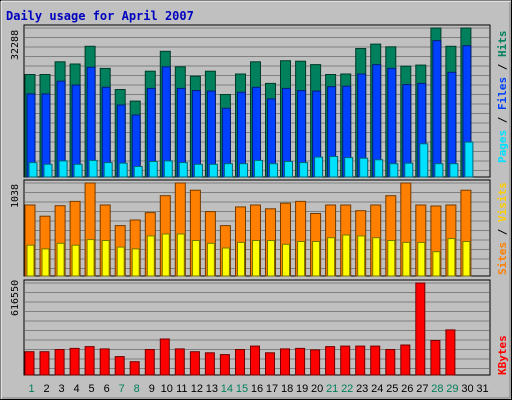 The height and width of the screenshot is (400, 512). I want to click on x-label-day-26: 26, so click(407, 389).